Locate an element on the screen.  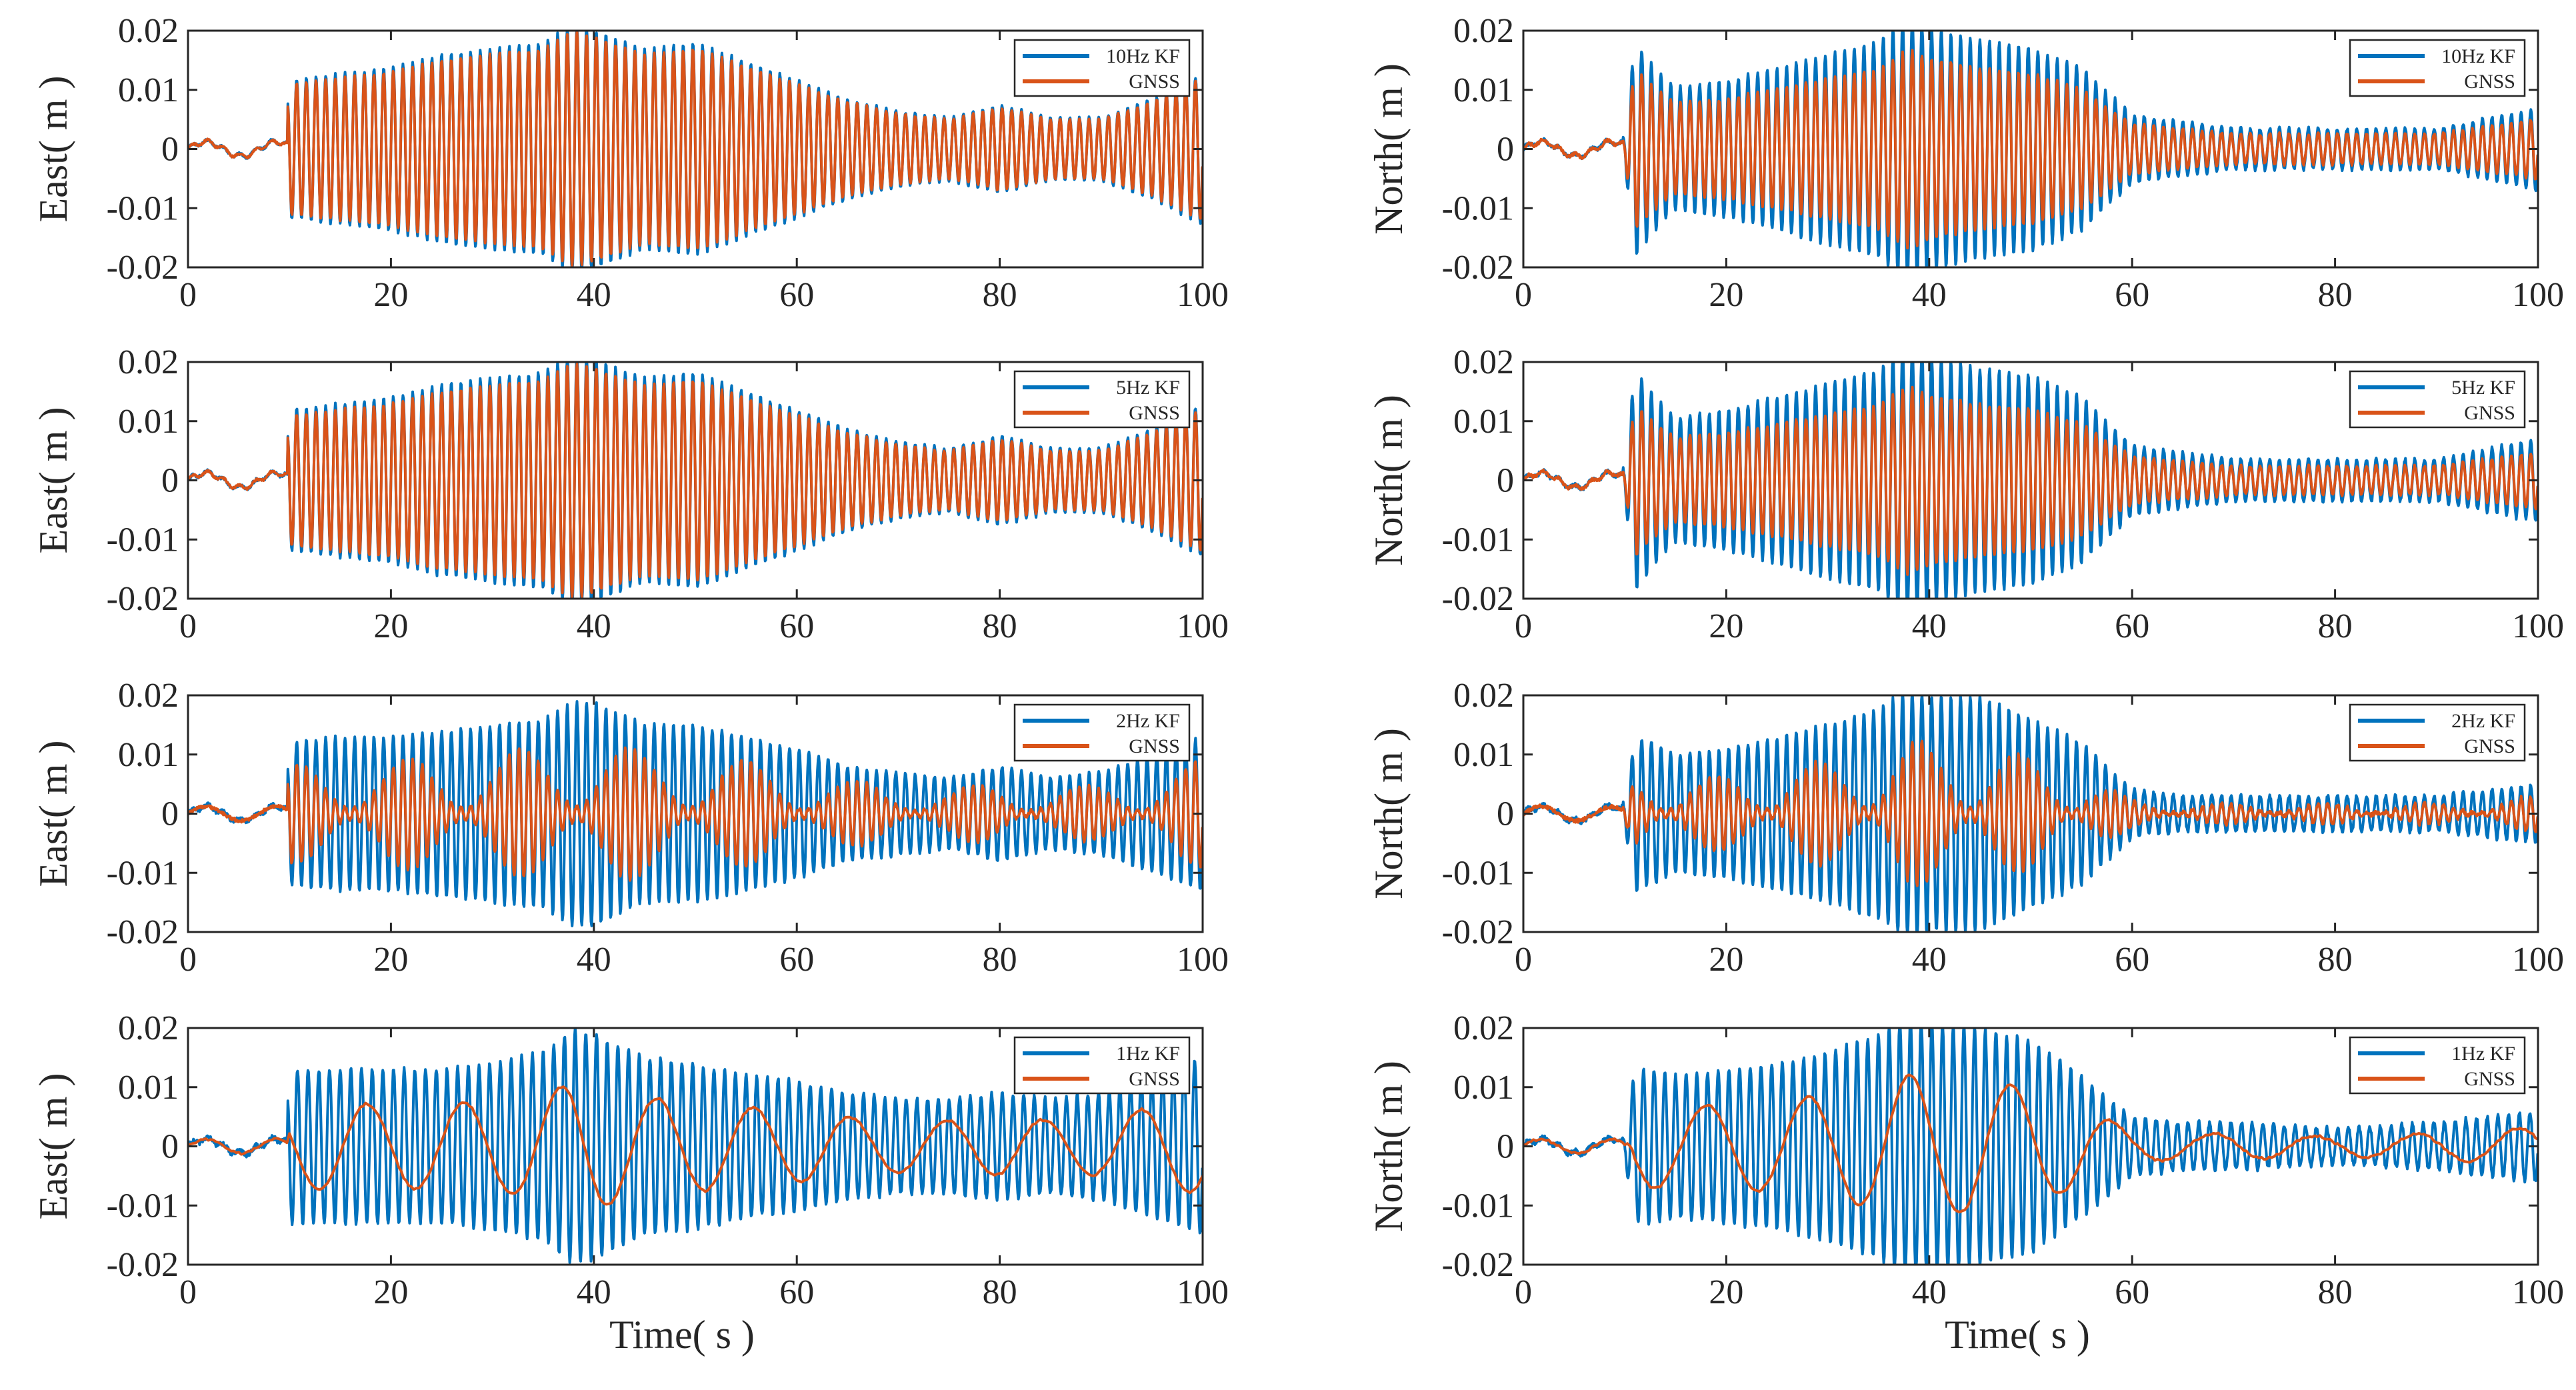
legend-label-kf: 5Hz KF is located at coordinates (2483, 388).